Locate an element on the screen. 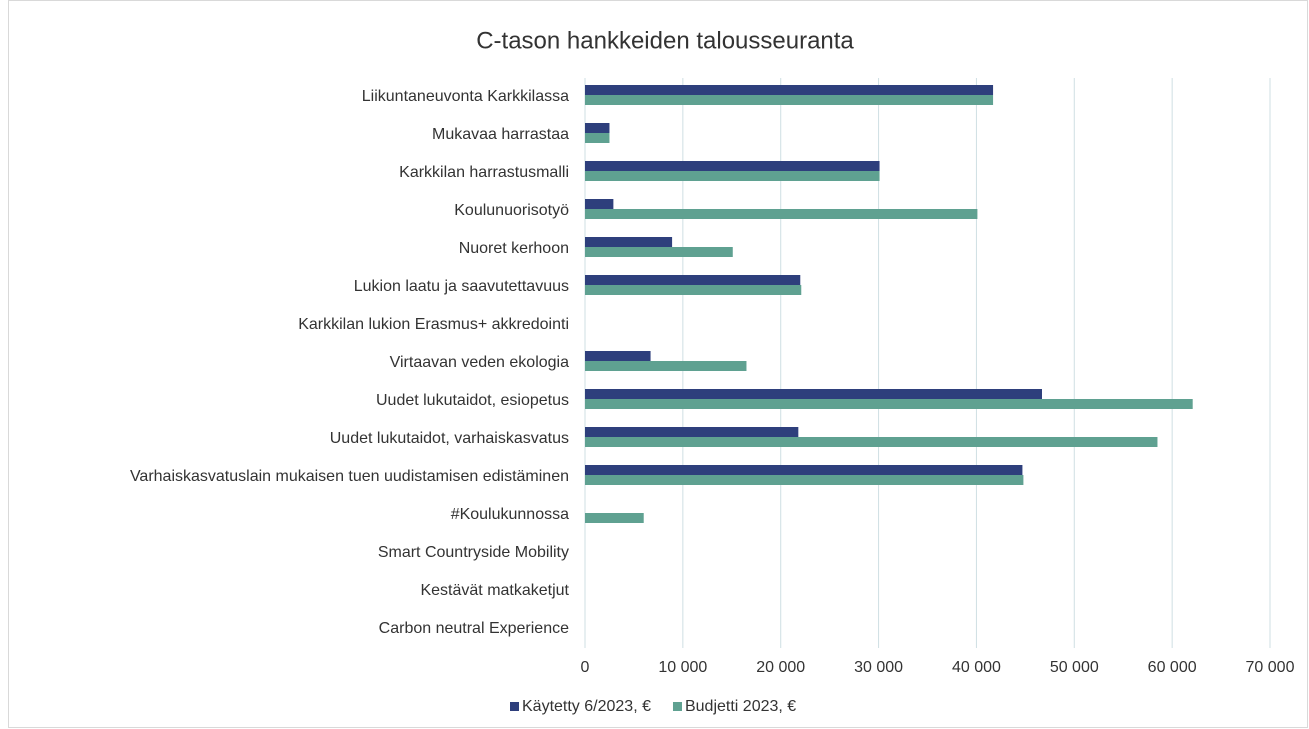 The image size is (1309, 729). y-tick-label: Smart Countryside Mobility is located at coordinates (473, 552).